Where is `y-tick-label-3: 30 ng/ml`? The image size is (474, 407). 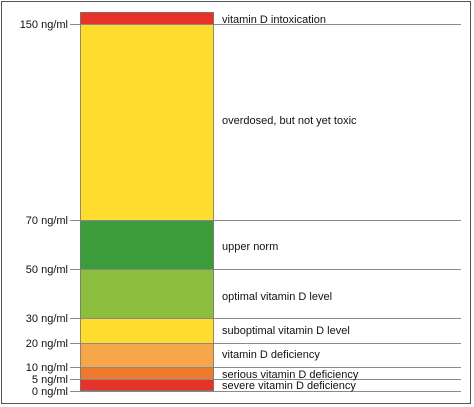 y-tick-label-3: 30 ng/ml is located at coordinates (47, 319).